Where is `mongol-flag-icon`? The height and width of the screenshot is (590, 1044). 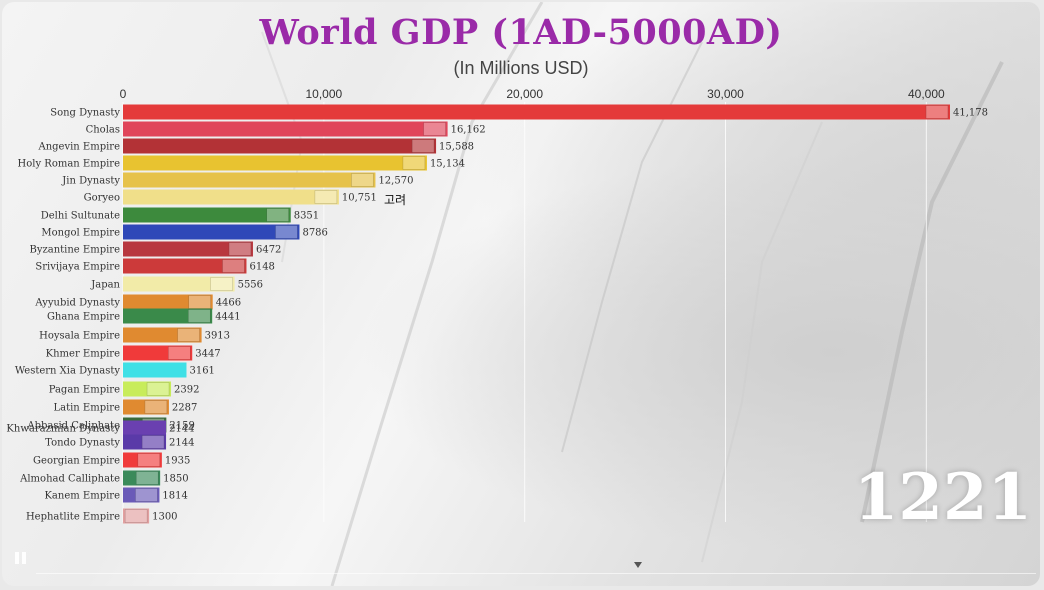 mongol-flag-icon is located at coordinates (286, 232).